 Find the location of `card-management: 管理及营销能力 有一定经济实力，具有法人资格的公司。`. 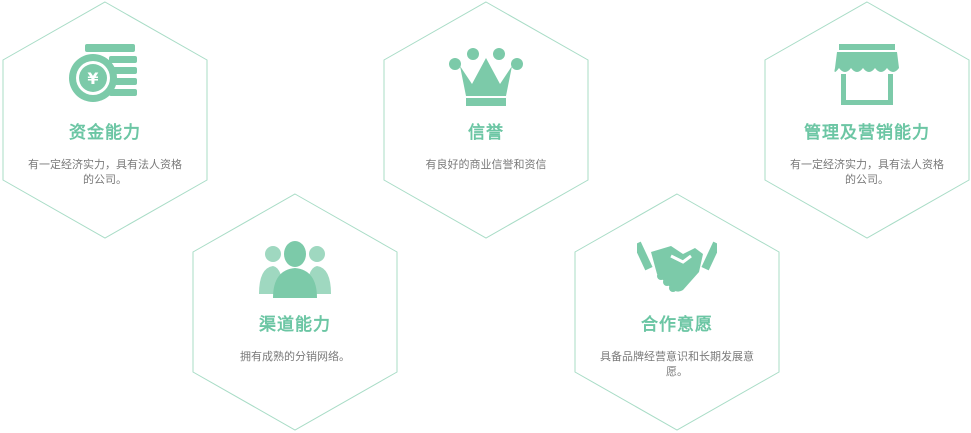

card-management: 管理及营销能力 有一定经济实力，具有法人资格的公司。 is located at coordinates (866, 120).